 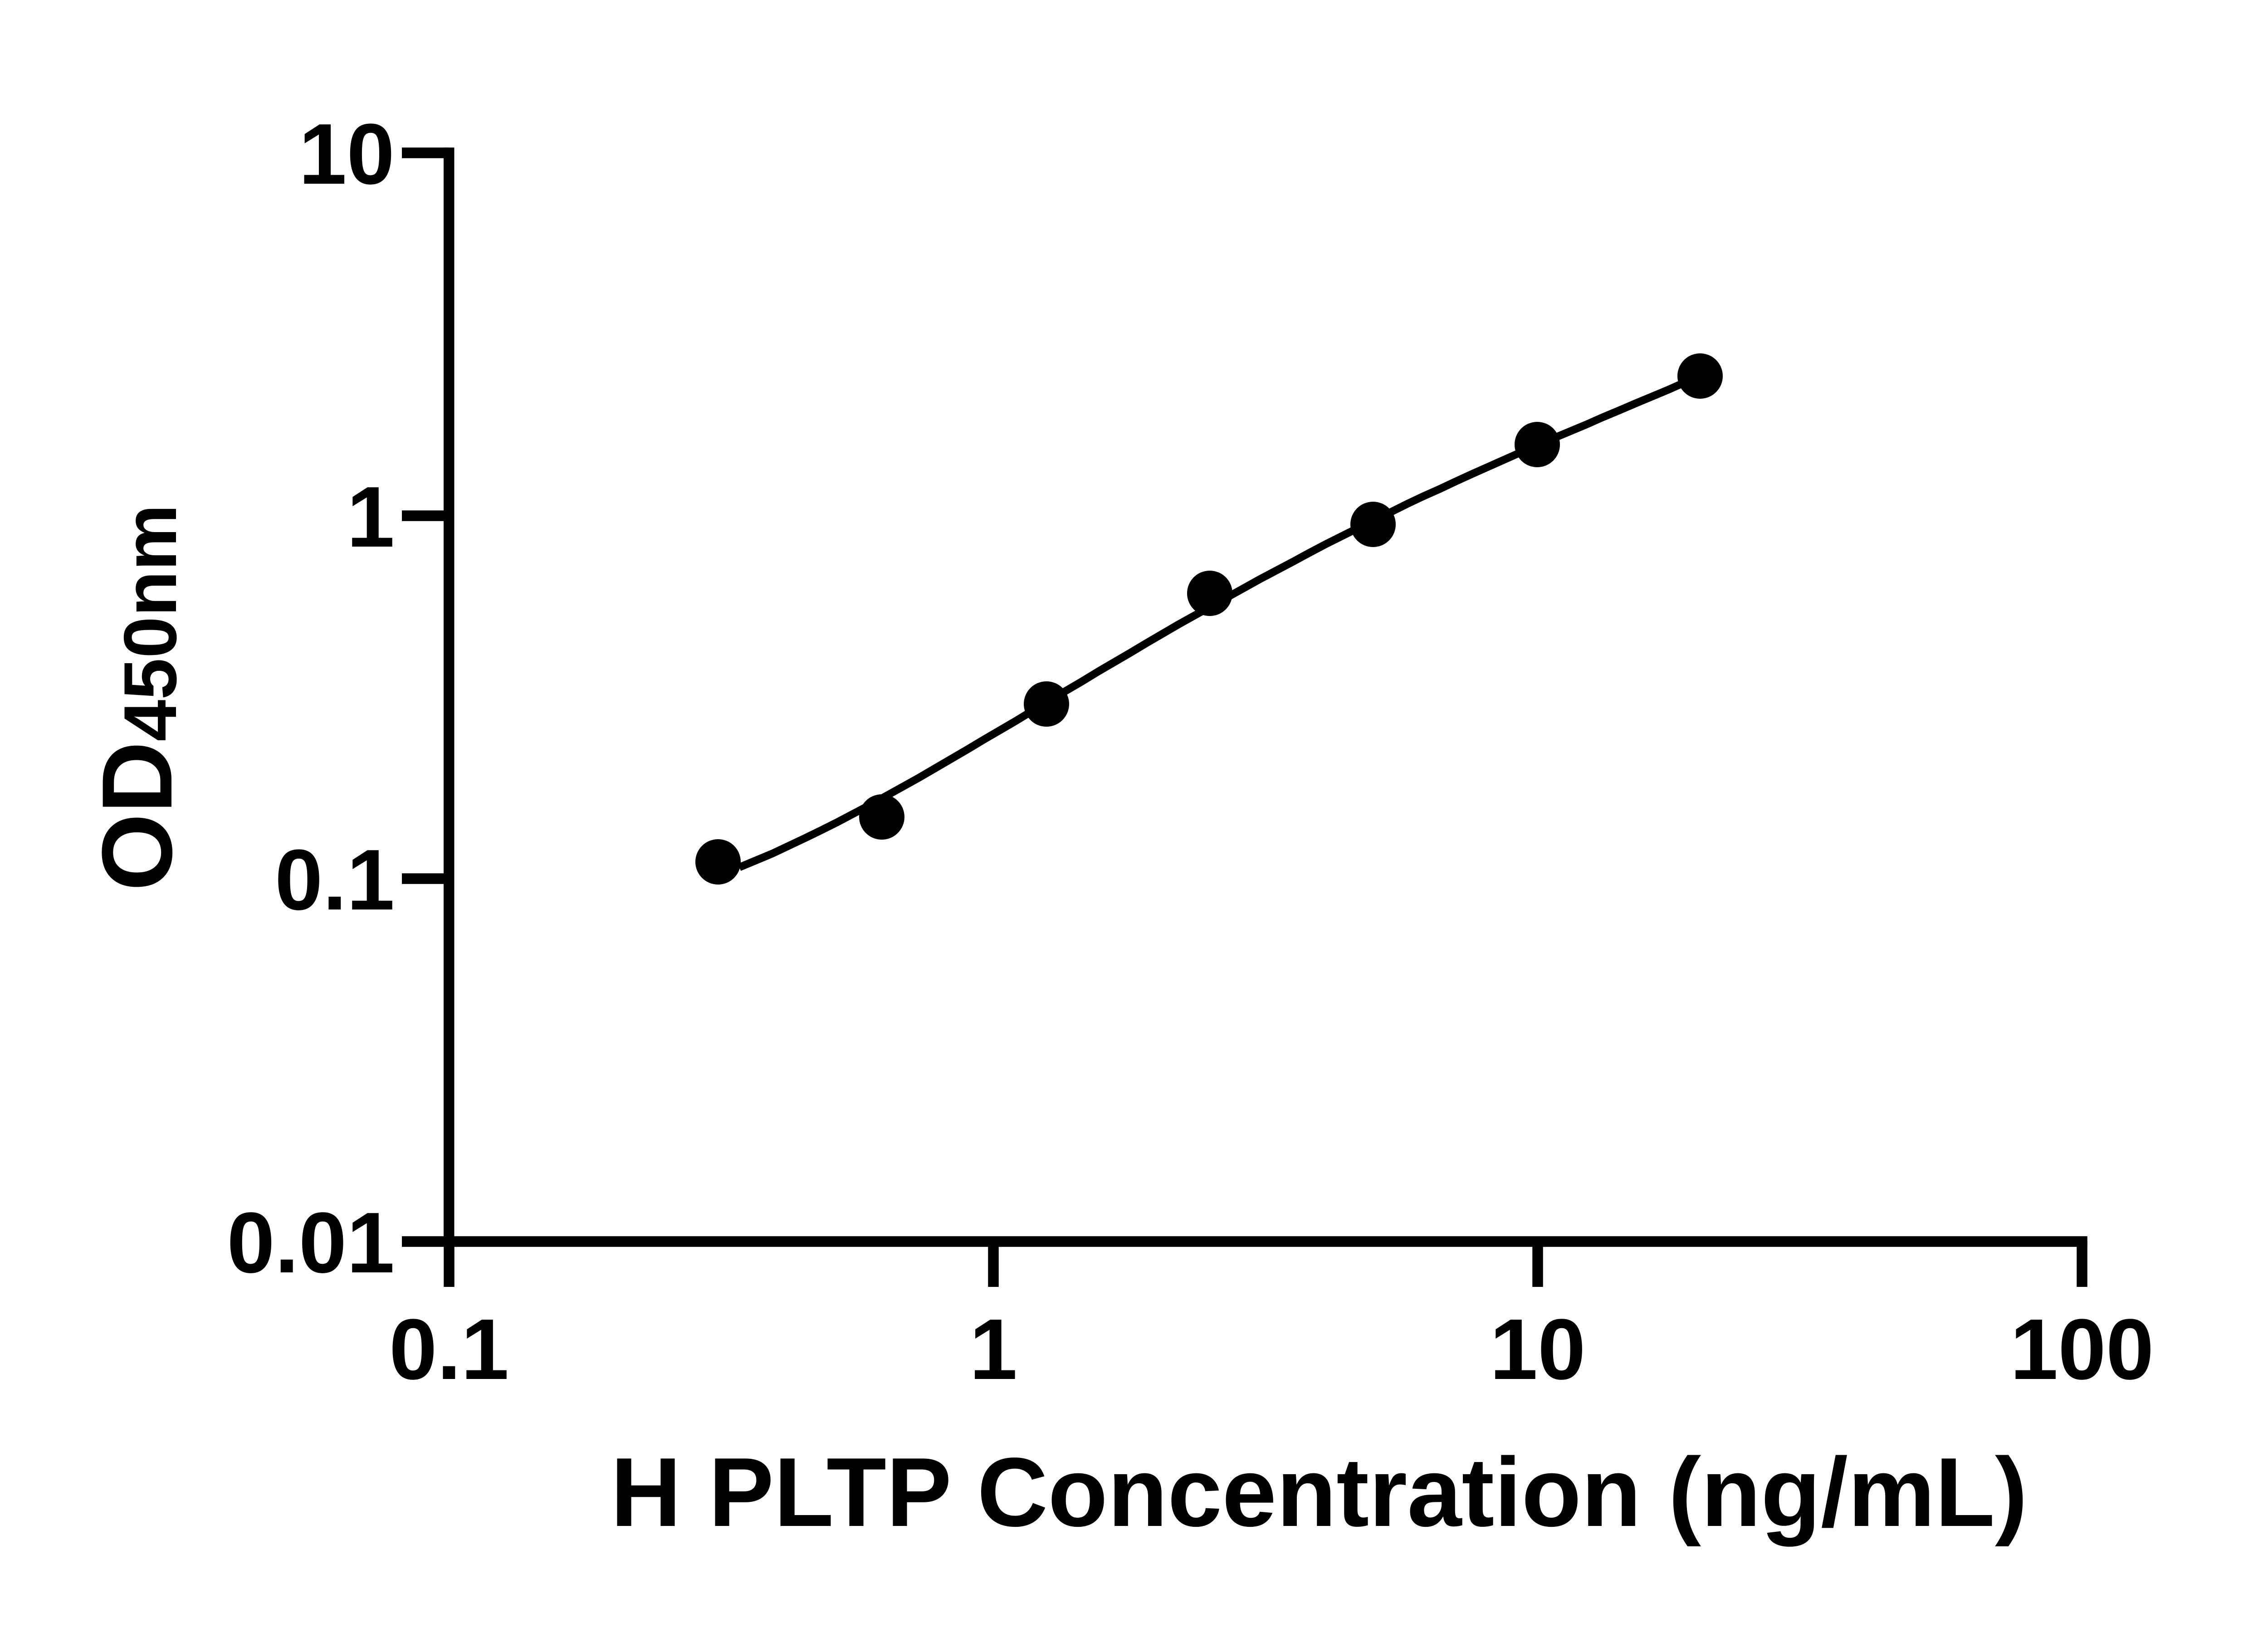 I want to click on svg-text: 0.01, so click(x=311, y=1243).